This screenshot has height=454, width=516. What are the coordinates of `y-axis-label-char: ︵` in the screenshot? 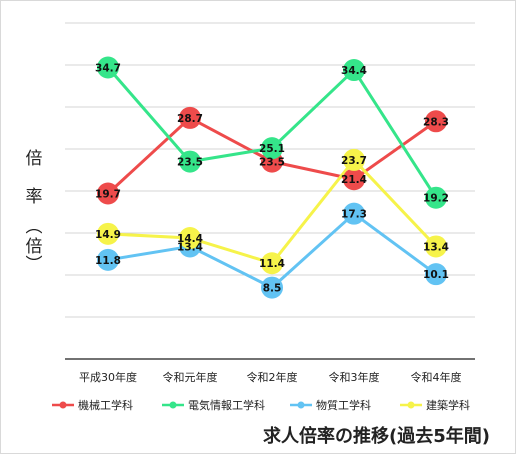 It's located at (34, 227).